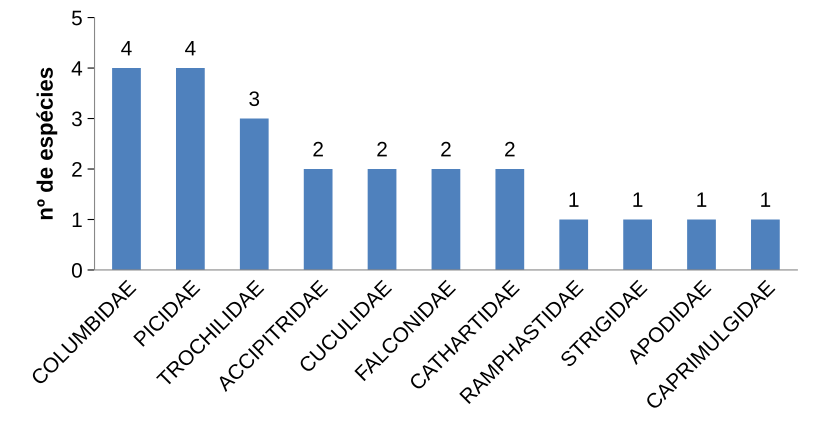 The height and width of the screenshot is (439, 822). Describe the element at coordinates (77, 68) in the screenshot. I see `y-tick-label: 4` at that location.